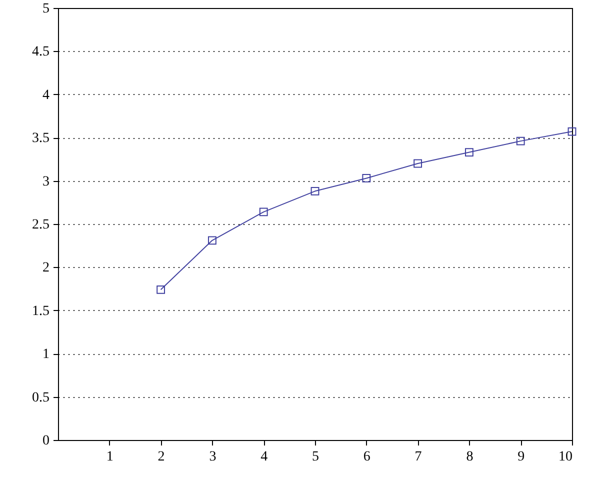 Image resolution: width=597 pixels, height=483 pixels. I want to click on x-tick-label: 5, so click(315, 457).